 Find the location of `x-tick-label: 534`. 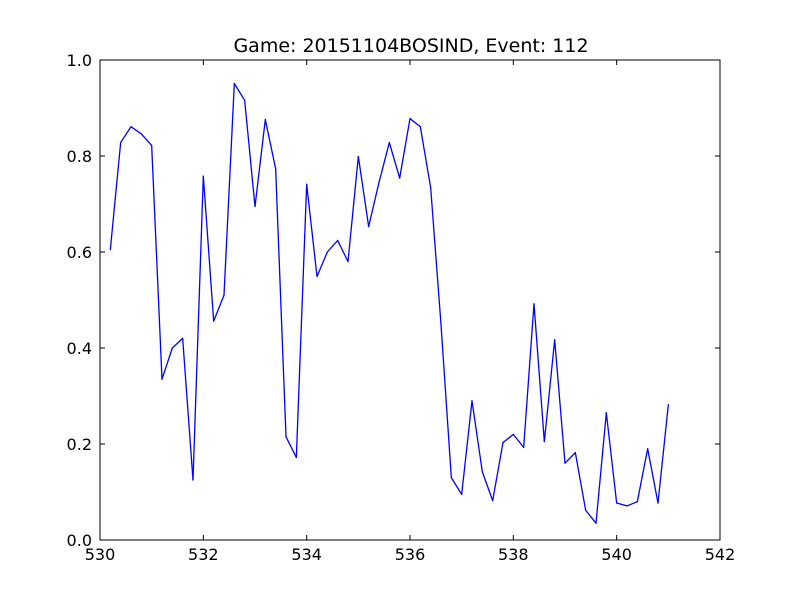

x-tick-label: 534 is located at coordinates (306, 554).